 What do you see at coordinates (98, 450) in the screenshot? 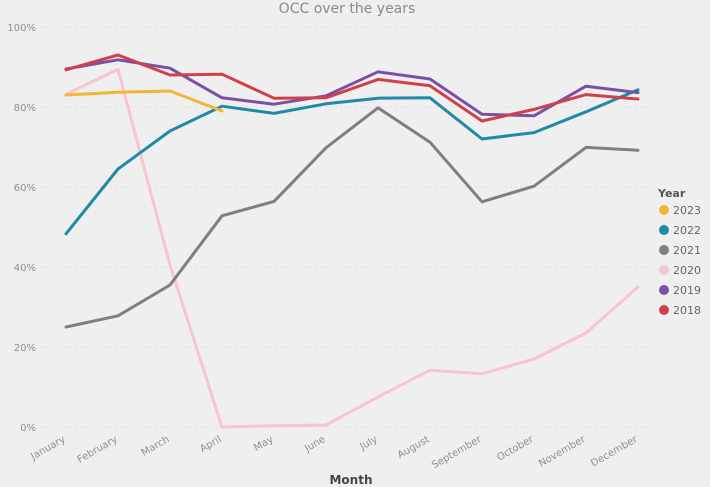
I see `x-tick-label: February` at bounding box center [98, 450].